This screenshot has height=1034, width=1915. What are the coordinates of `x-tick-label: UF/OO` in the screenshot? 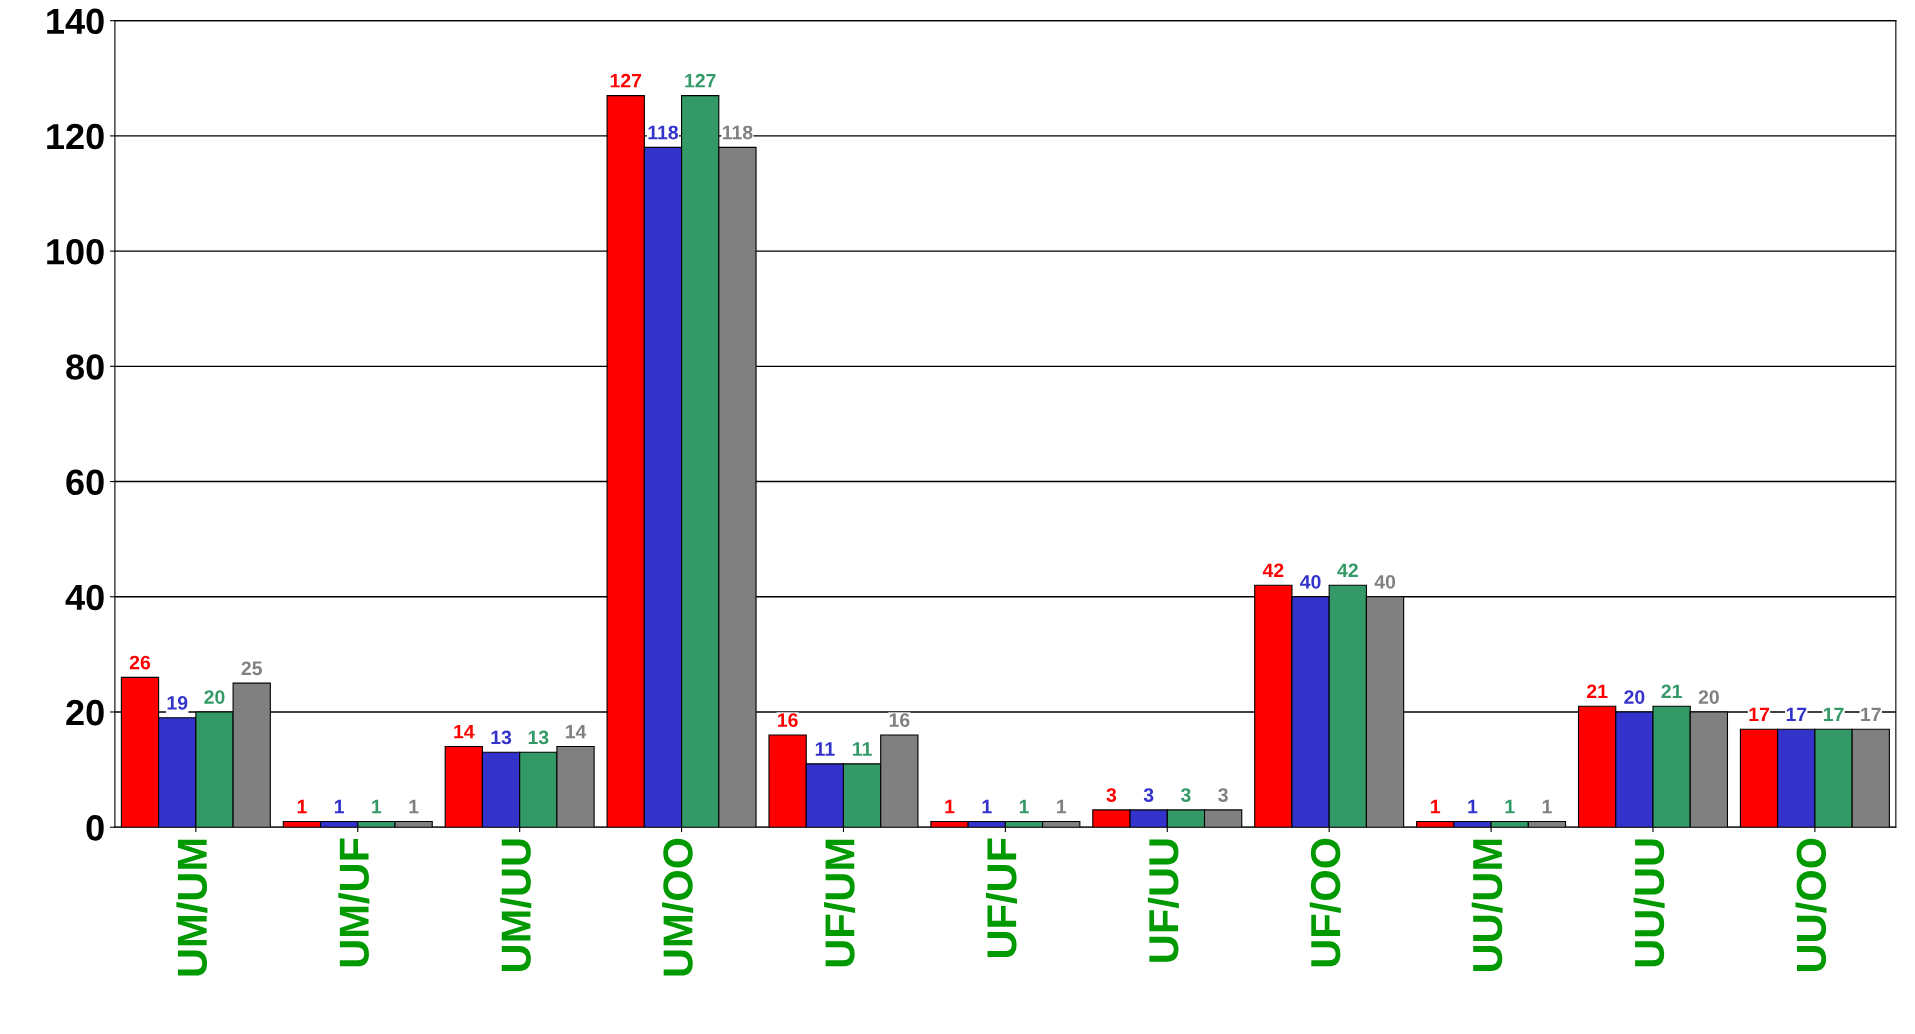 It's located at (1325, 902).